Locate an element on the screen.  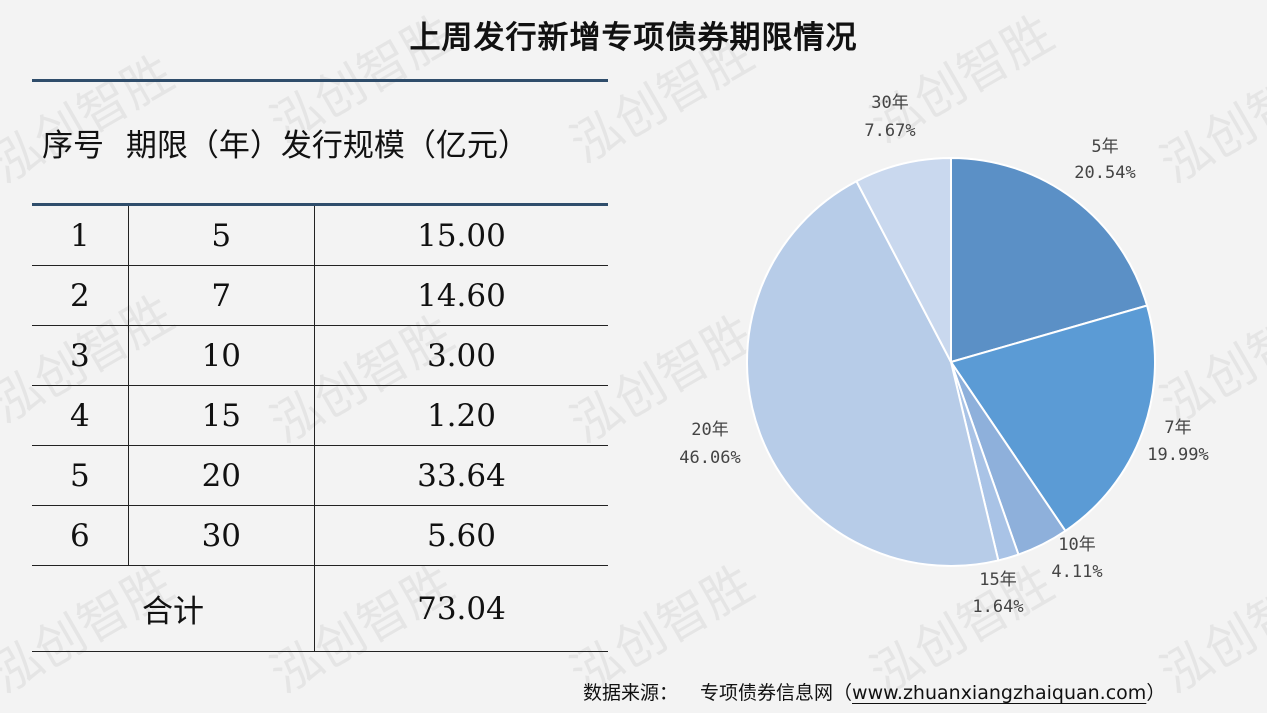
row-index: 2 is located at coordinates (80, 295).